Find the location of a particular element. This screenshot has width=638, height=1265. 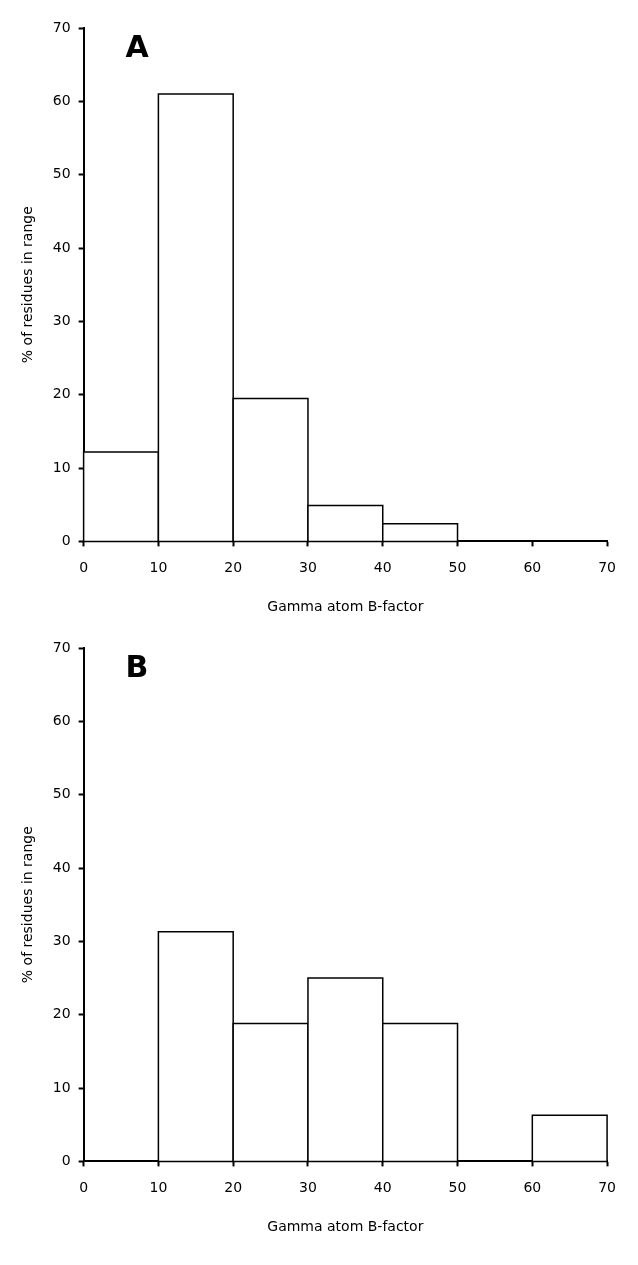

chart-title: B is located at coordinates (137, 666).